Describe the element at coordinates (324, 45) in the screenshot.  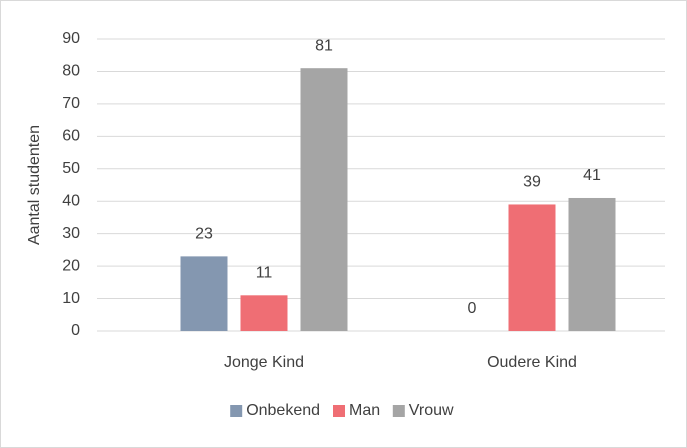
I see `data-label: 81` at that location.